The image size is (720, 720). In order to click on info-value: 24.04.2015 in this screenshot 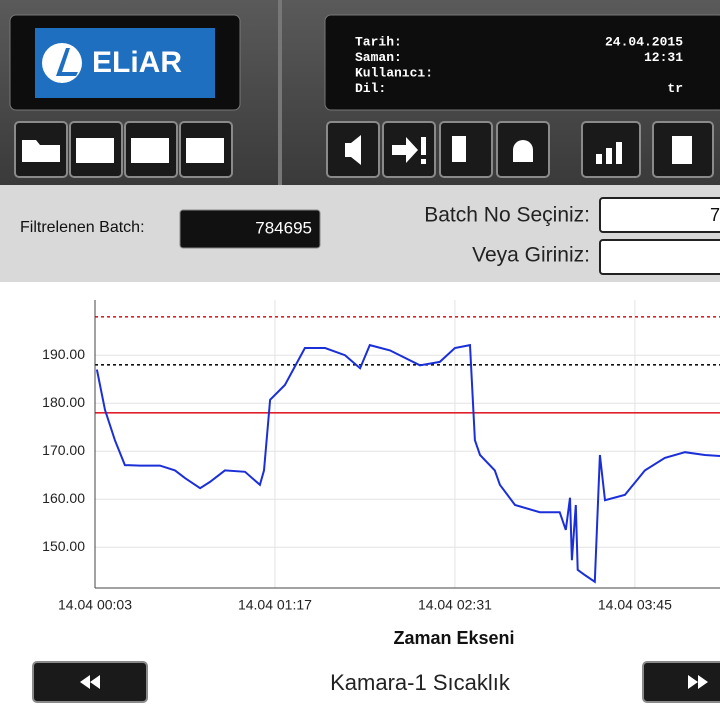, I will do `click(644, 41)`.